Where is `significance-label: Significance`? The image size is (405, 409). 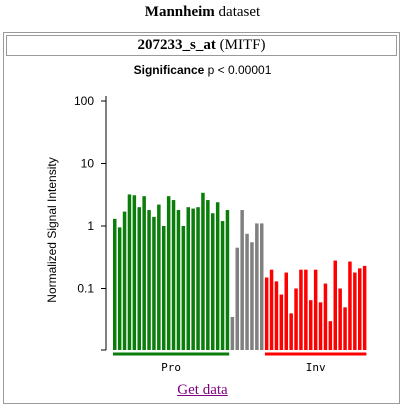
significance-label: Significance is located at coordinates (169, 70).